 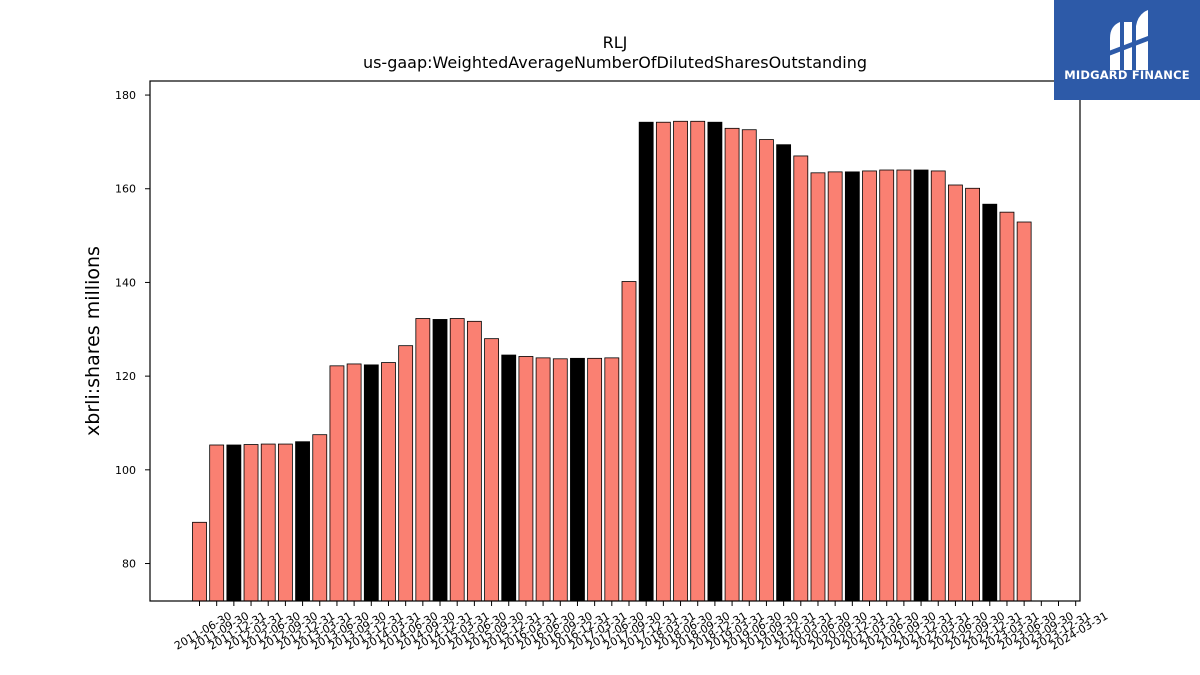 What do you see at coordinates (125, 95) in the screenshot?
I see `y-tick-label: 180` at bounding box center [125, 95].